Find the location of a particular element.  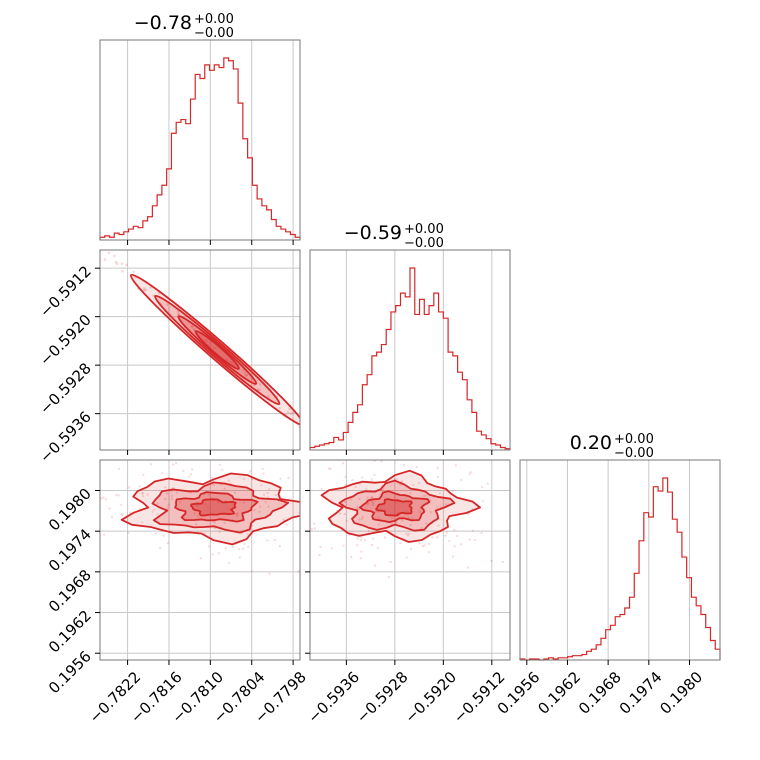

x-tick-label-param-2: 0.1962 is located at coordinates (559, 693).